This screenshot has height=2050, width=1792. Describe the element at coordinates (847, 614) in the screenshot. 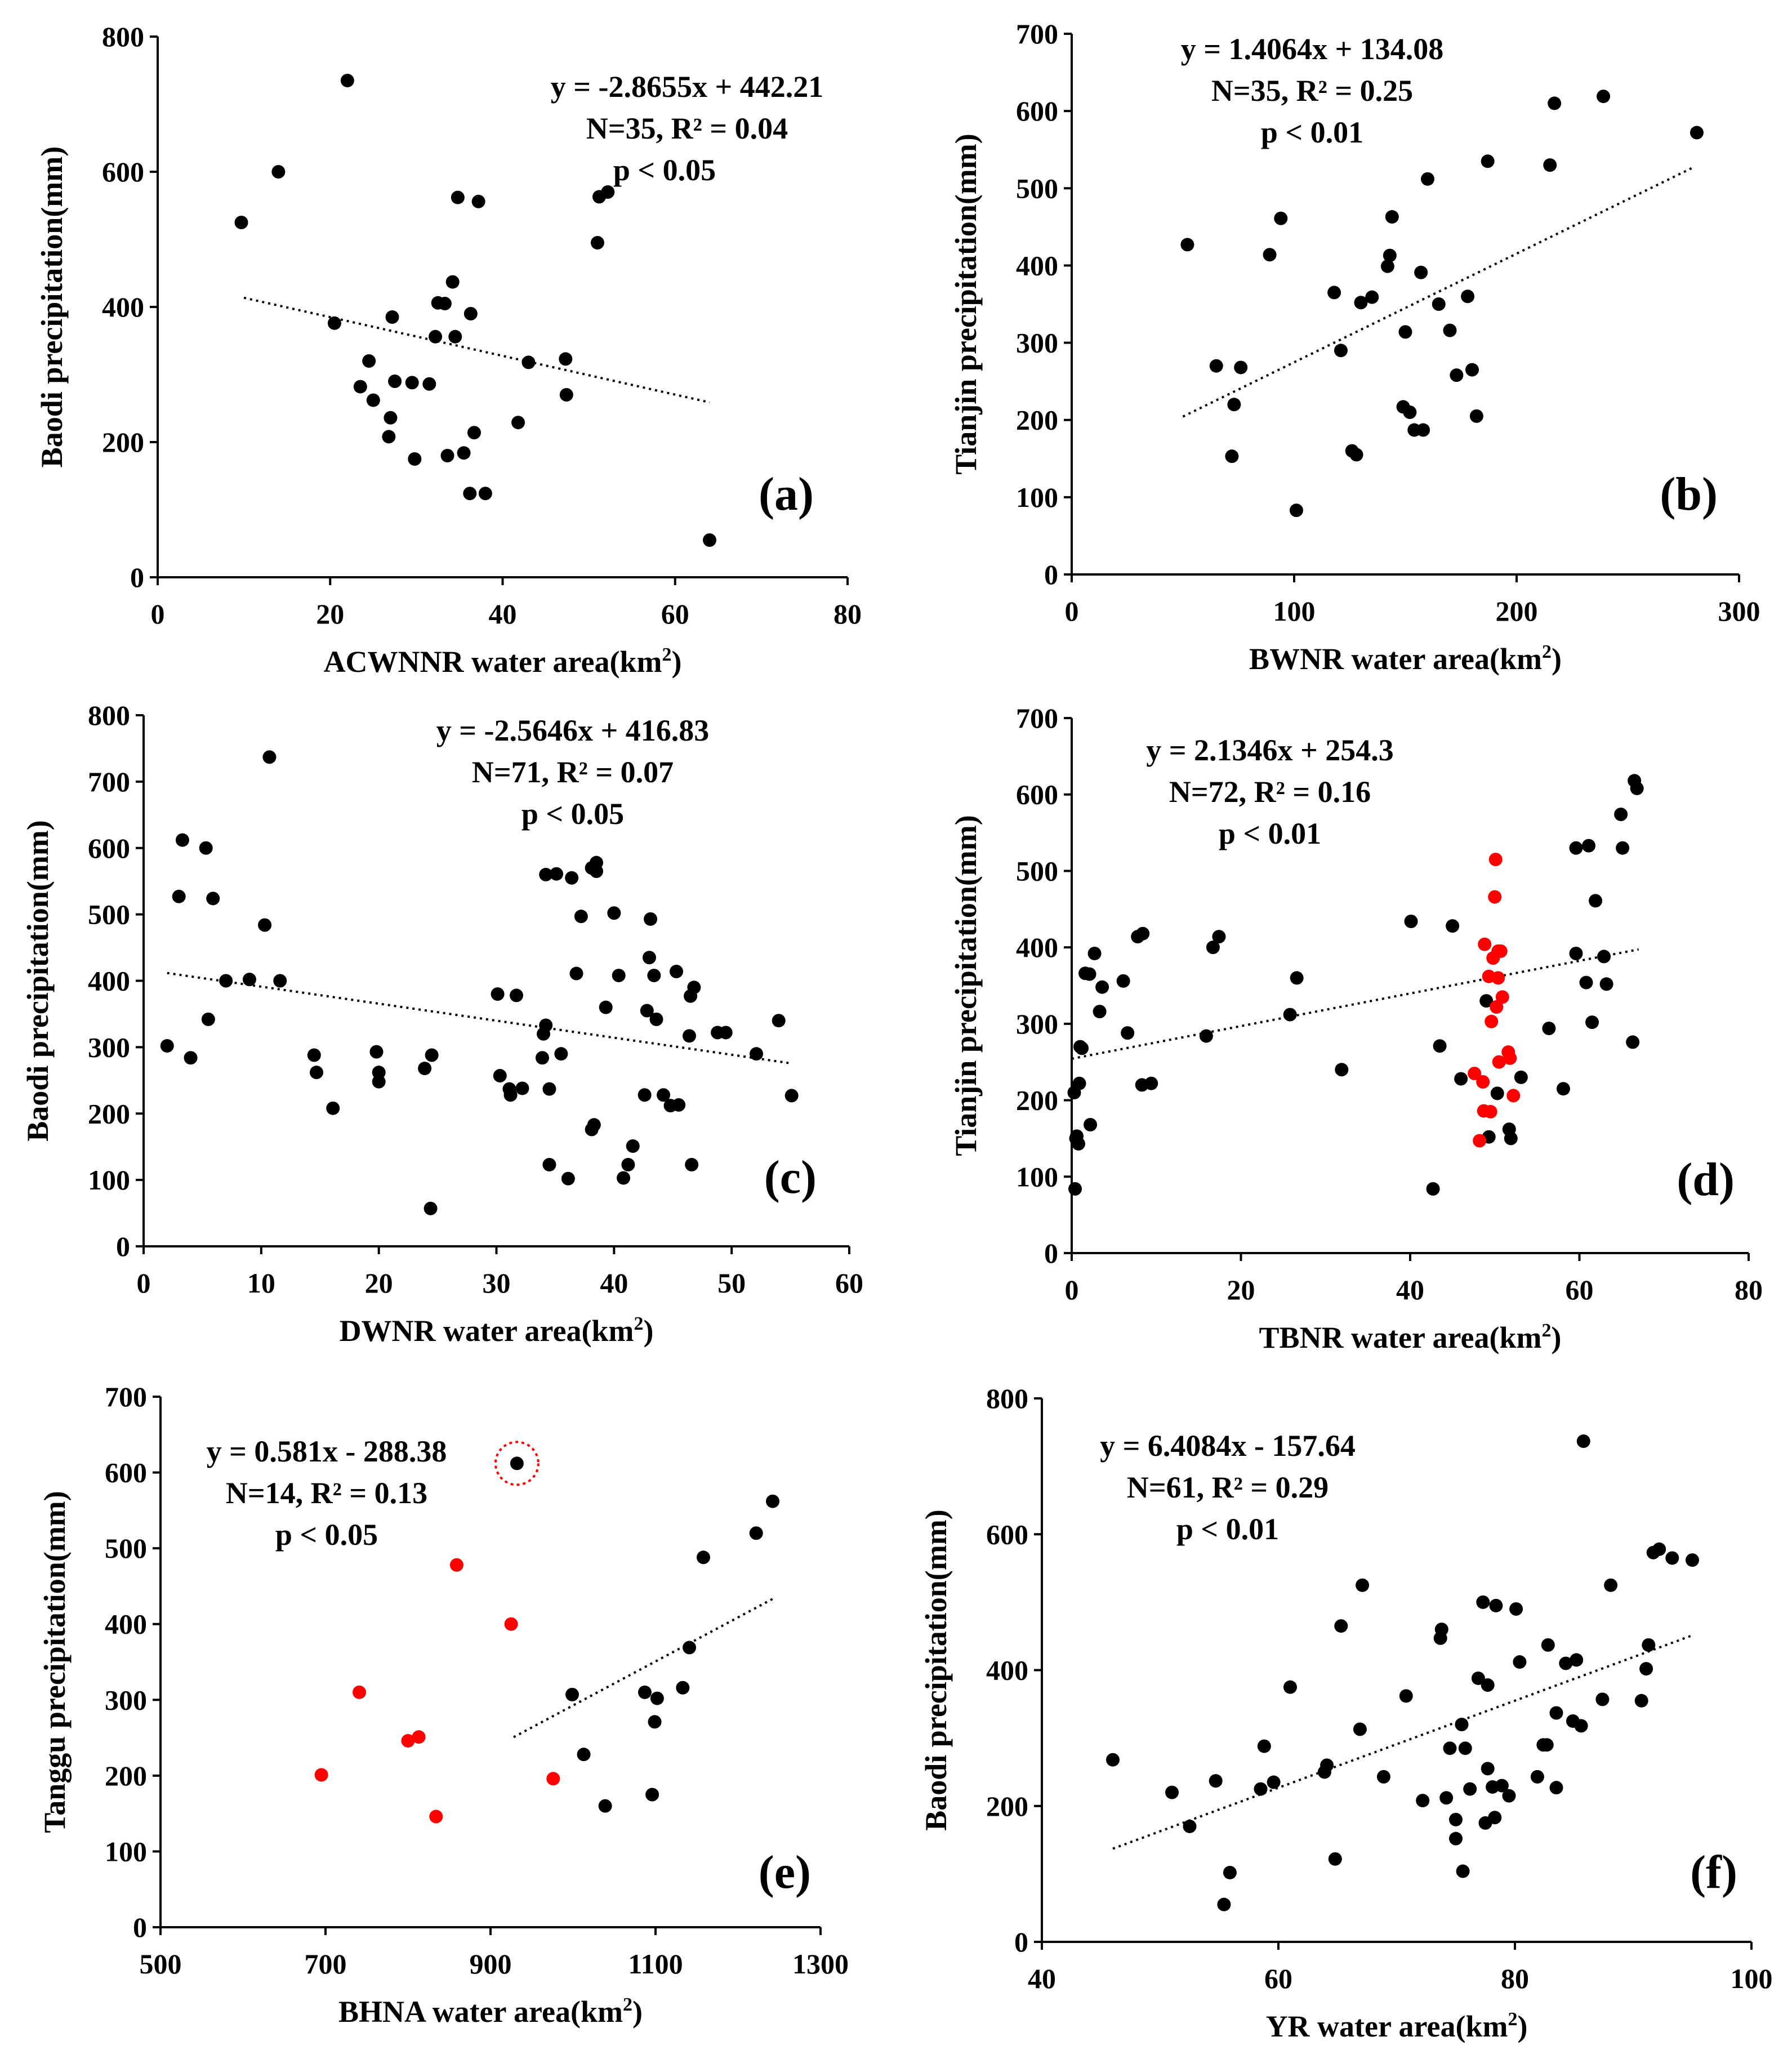

I see `x-tick-label: 80` at that location.